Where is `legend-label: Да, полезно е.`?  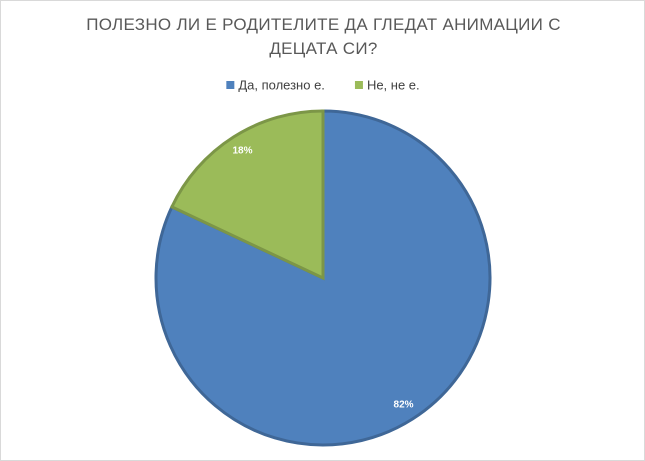 legend-label: Да, полезно е. is located at coordinates (281, 84).